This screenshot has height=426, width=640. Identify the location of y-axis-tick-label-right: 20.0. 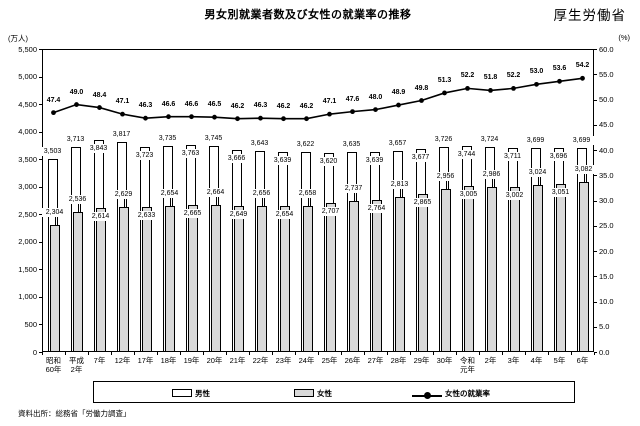
(606, 251).